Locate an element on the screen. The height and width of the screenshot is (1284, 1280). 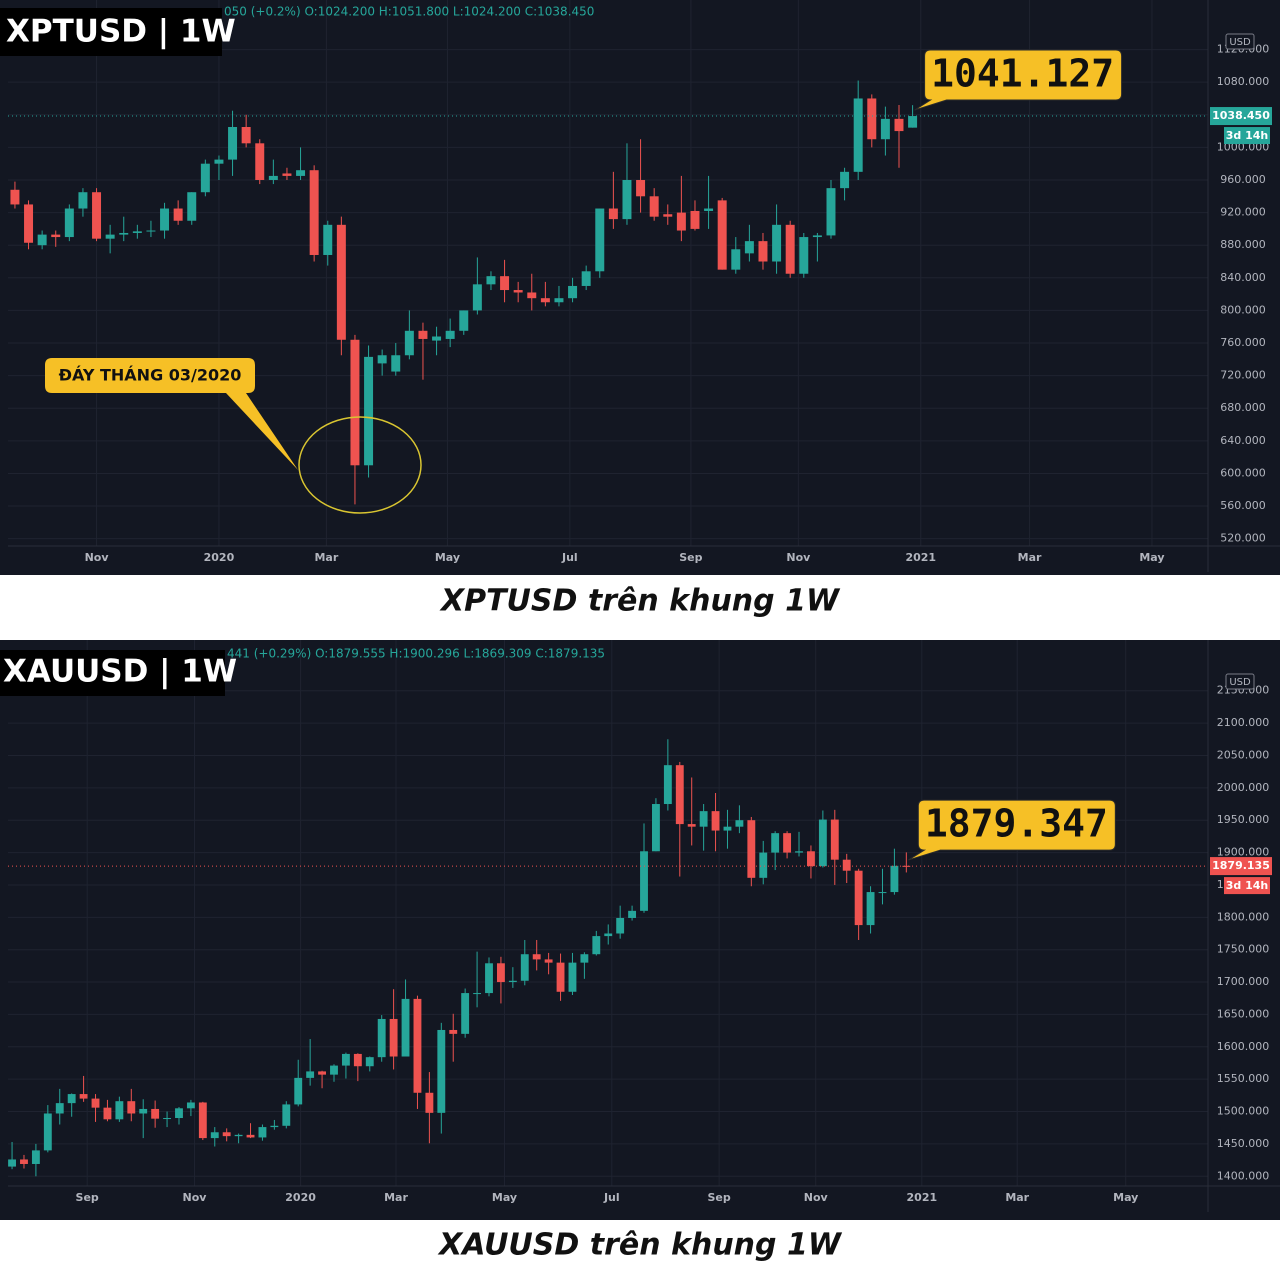
x-tick-label: Jul is located at coordinates (569, 557).